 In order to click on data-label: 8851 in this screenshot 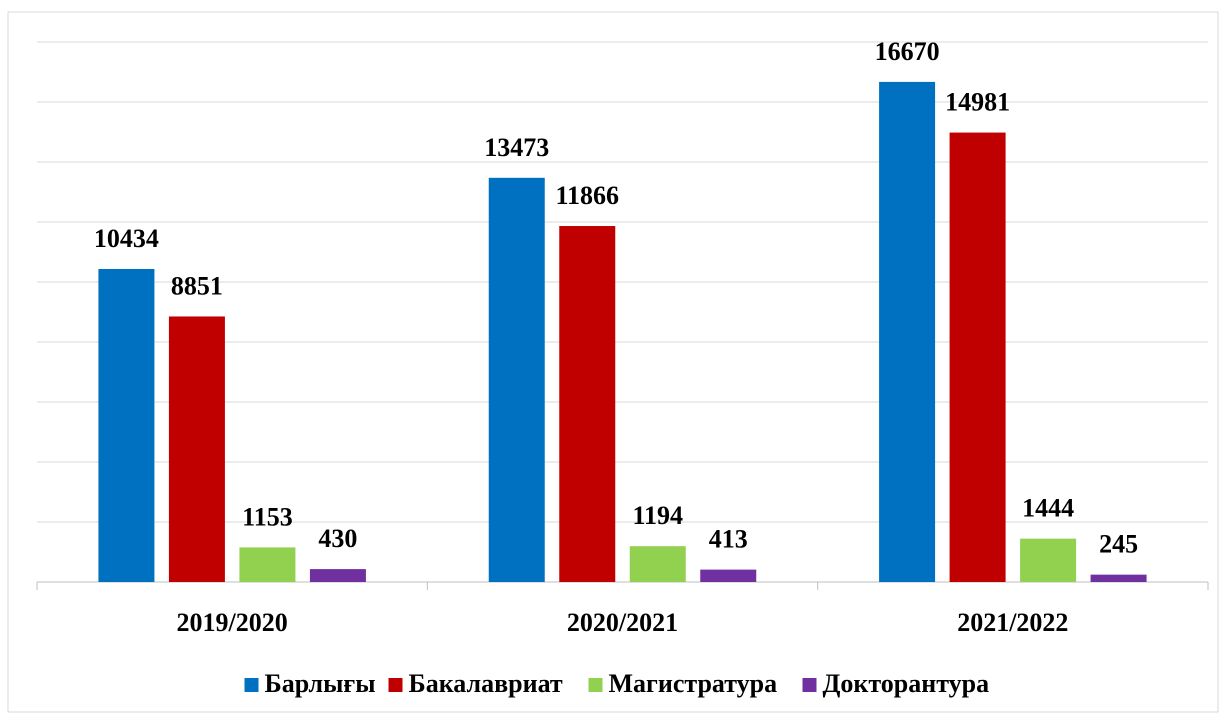, I will do `click(197, 285)`.